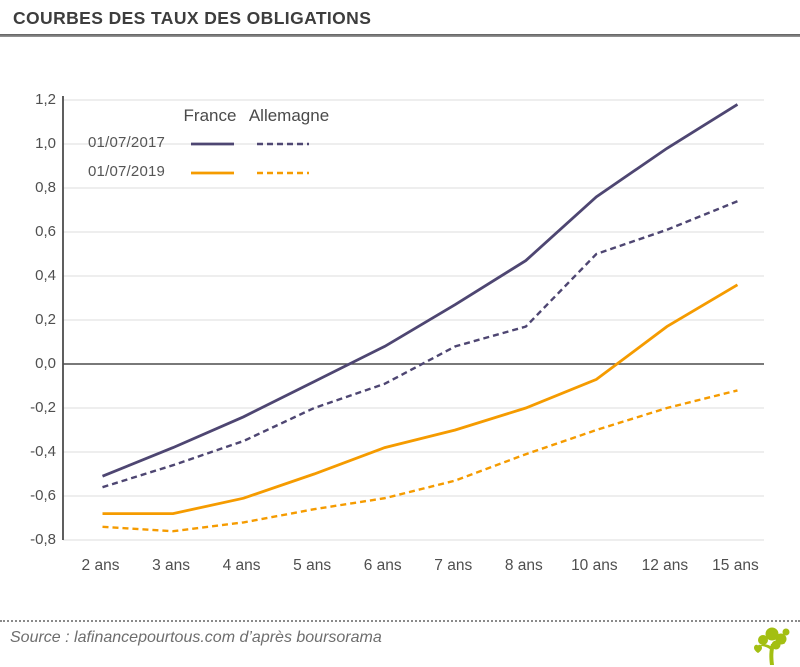 This screenshot has width=800, height=667. What do you see at coordinates (400, 35) in the screenshot?
I see `title-underline` at bounding box center [400, 35].